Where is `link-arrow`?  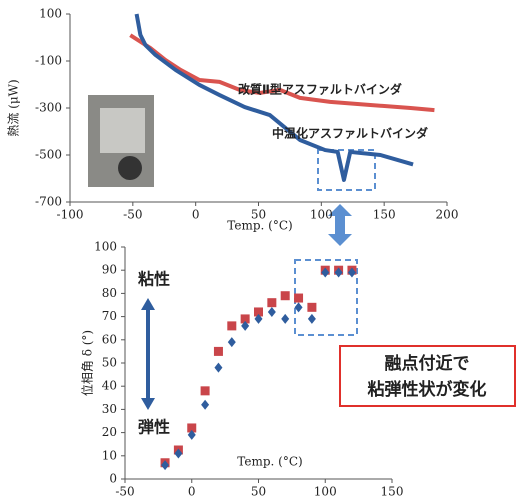 link-arrow is located at coordinates (340, 225).